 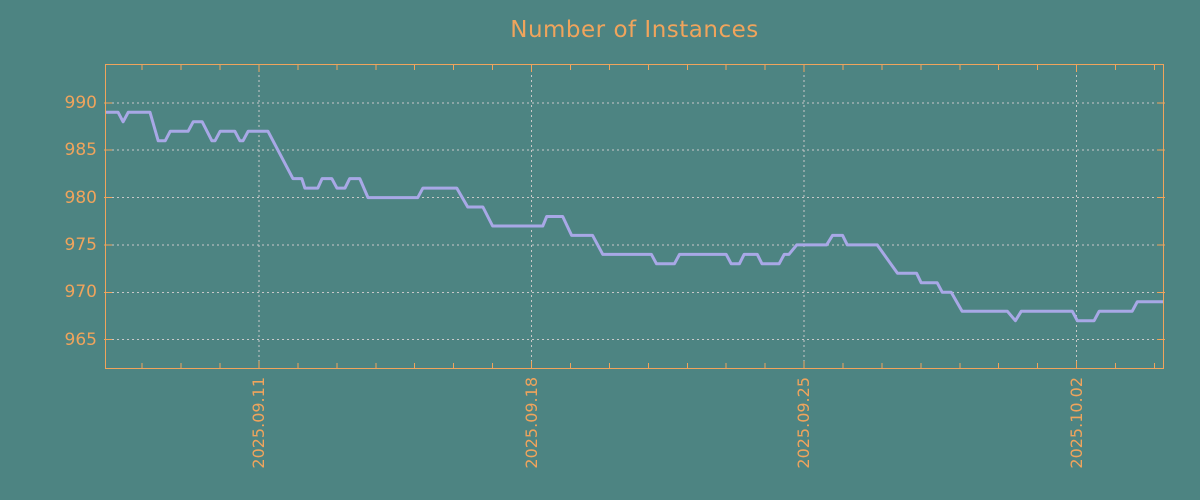 I want to click on y-tick-label: 965, so click(x=80, y=339).